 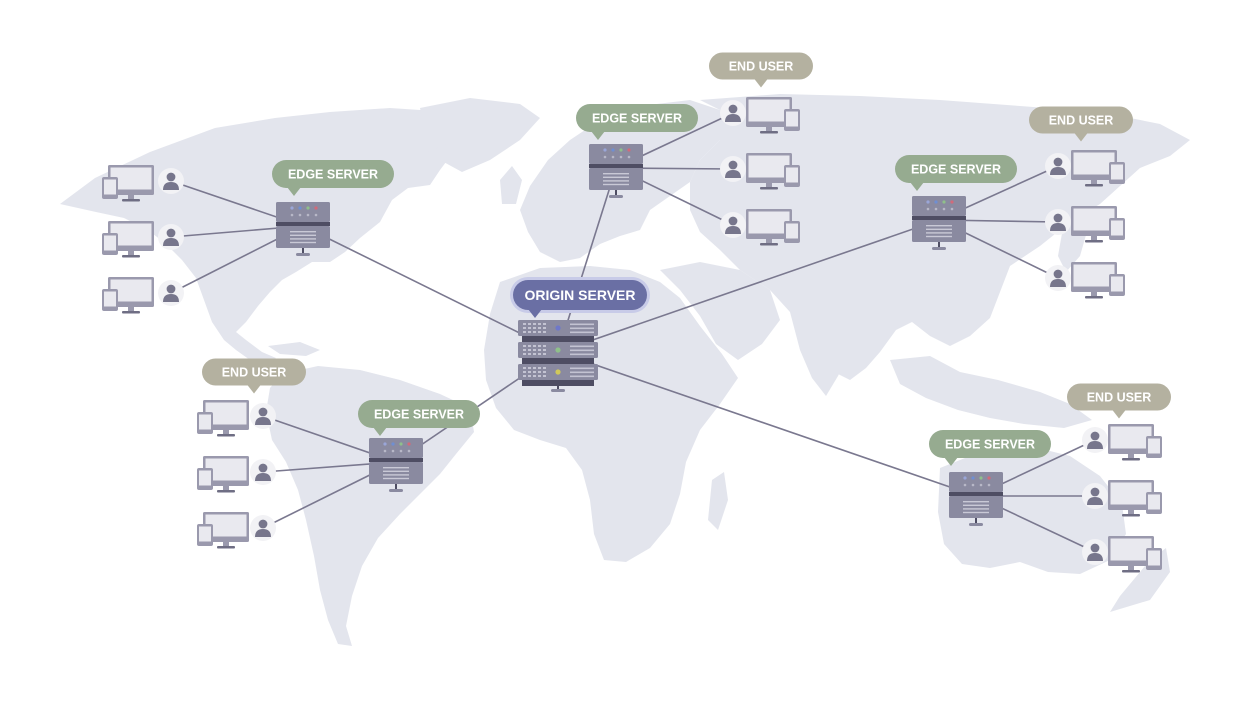 What do you see at coordinates (294, 349) in the screenshot?
I see `island-caribbean` at bounding box center [294, 349].